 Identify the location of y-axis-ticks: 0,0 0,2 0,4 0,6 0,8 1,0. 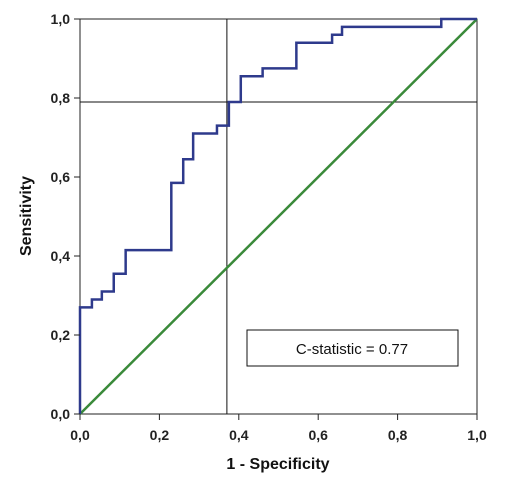
(65, 216).